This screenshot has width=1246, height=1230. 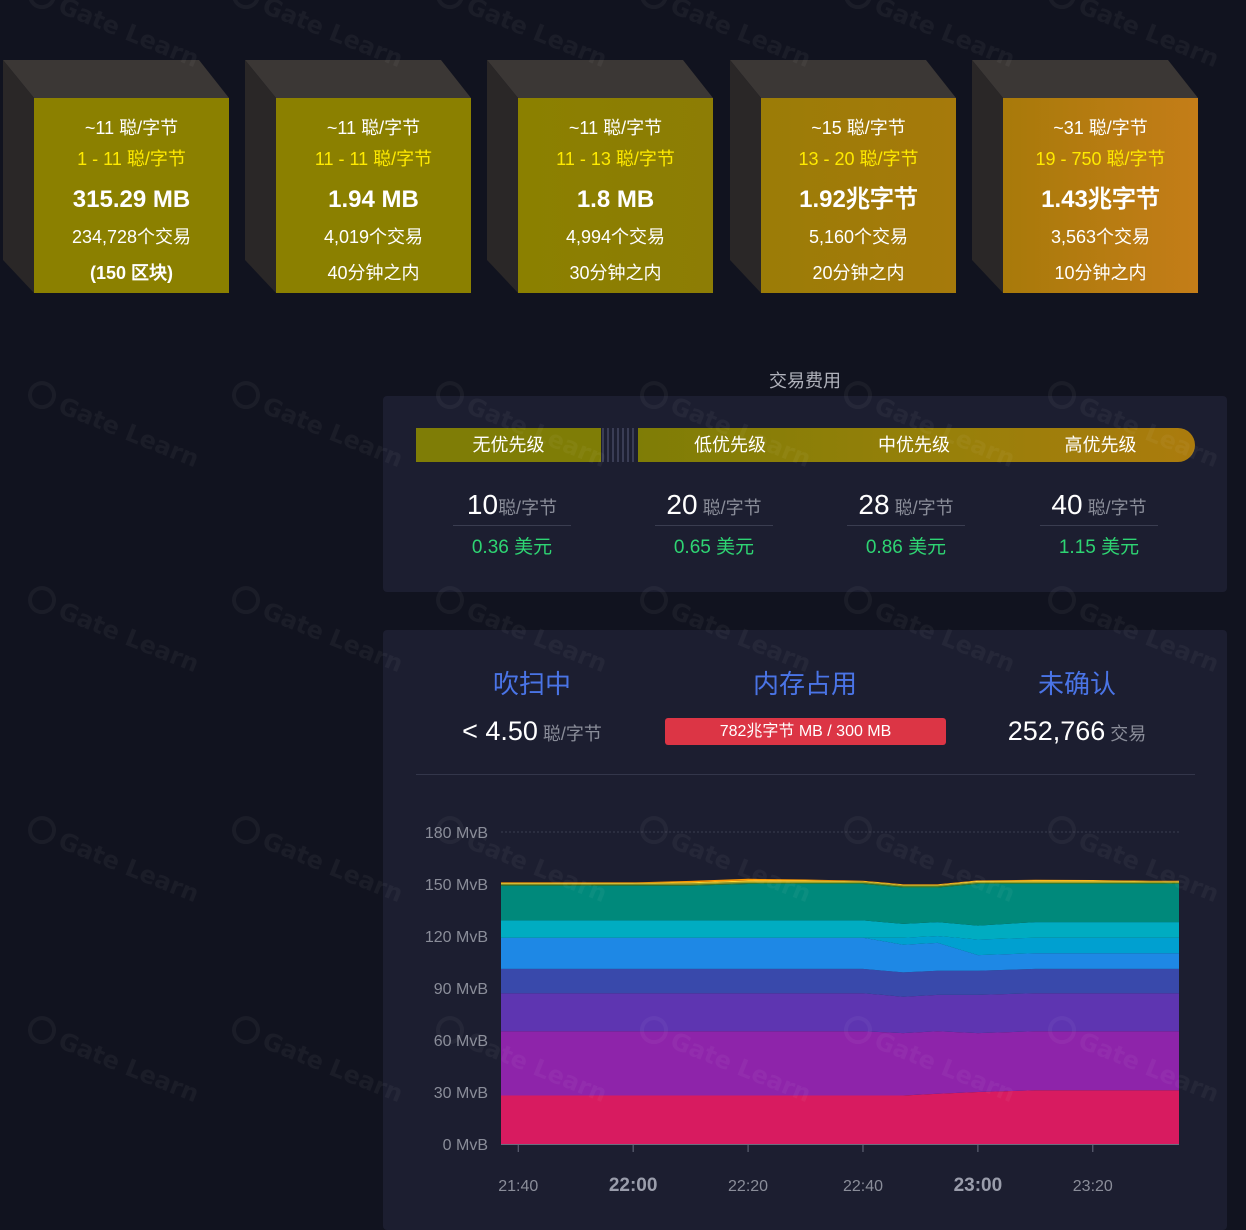 I want to click on priority-gradient, so click(x=916, y=445).